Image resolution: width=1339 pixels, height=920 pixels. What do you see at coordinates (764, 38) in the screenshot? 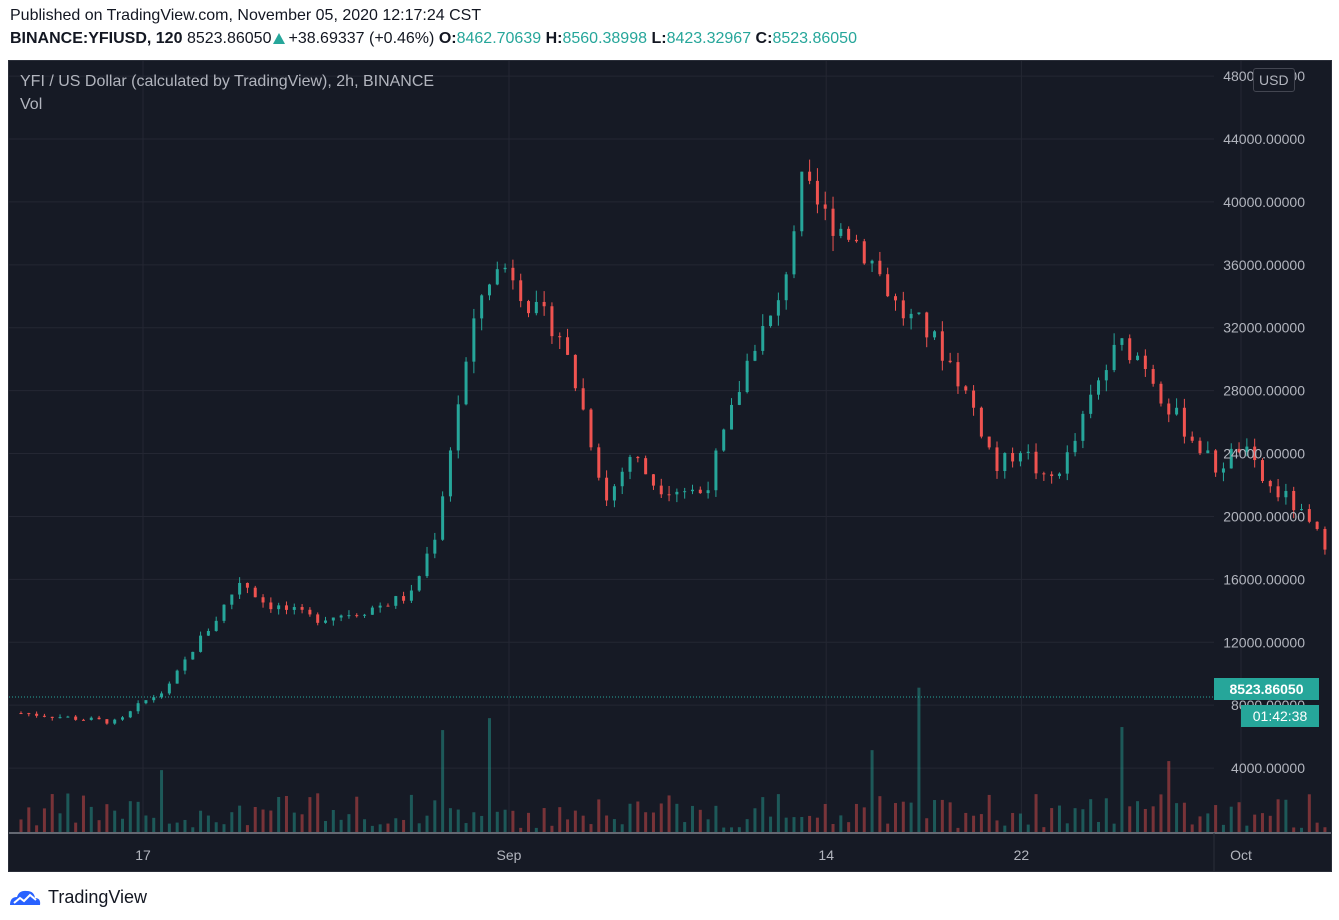
I see `close-label: C:` at bounding box center [764, 38].